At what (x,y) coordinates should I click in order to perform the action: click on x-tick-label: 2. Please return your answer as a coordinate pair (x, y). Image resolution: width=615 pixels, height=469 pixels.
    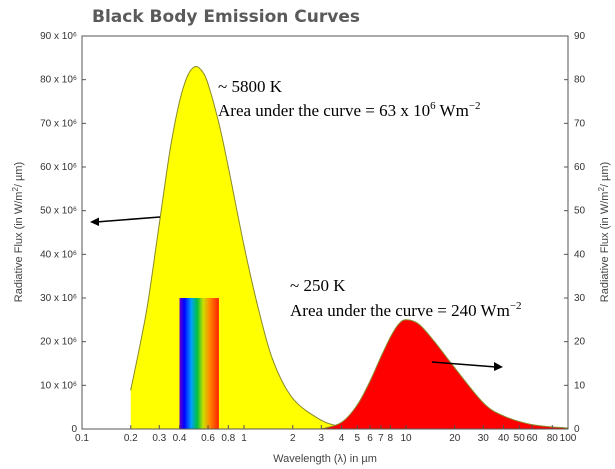
    Looking at the image, I should click on (293, 438).